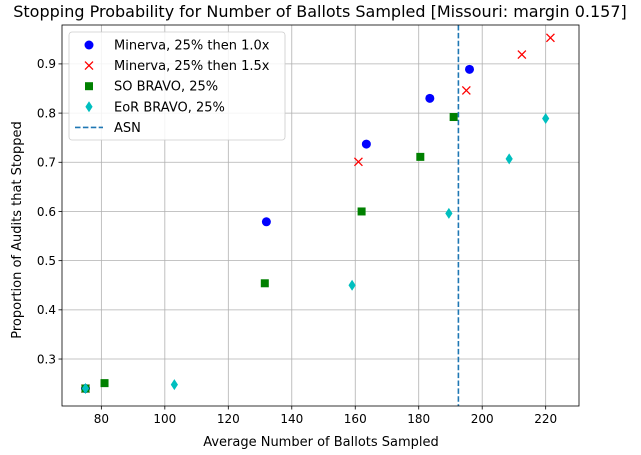 The width and height of the screenshot is (641, 455). I want to click on y-tick-label: 0.5, so click(46, 261).